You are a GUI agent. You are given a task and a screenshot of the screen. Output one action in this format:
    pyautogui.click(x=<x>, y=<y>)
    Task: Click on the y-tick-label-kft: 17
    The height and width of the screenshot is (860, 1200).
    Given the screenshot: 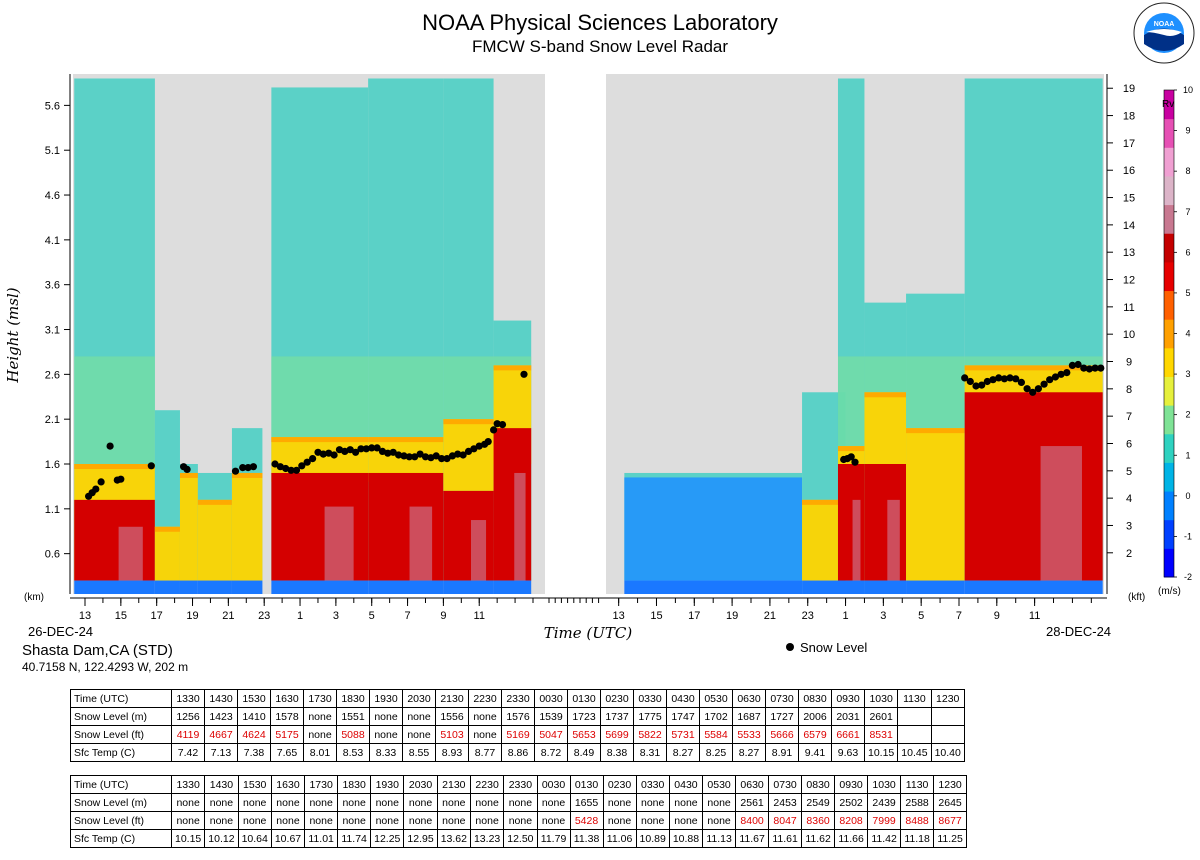 What is the action you would take?
    pyautogui.click(x=1129, y=144)
    